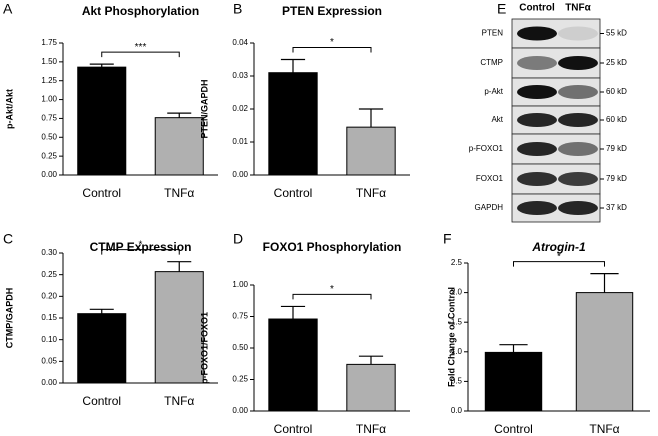 This screenshot has width=658, height=436. Describe the element at coordinates (49, 80) in the screenshot. I see `y-tick-label: 1.25` at that location.